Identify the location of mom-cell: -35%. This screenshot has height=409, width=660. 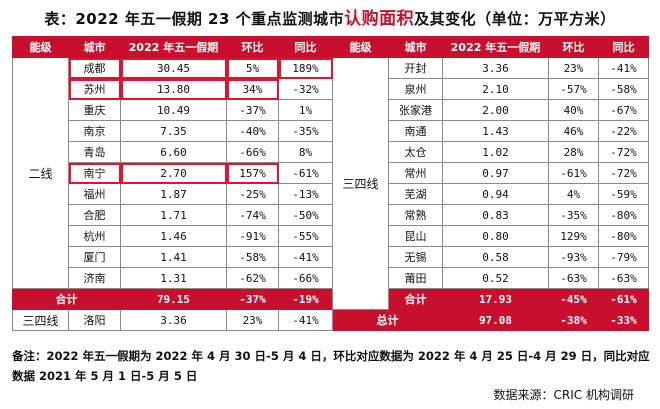
(573, 215).